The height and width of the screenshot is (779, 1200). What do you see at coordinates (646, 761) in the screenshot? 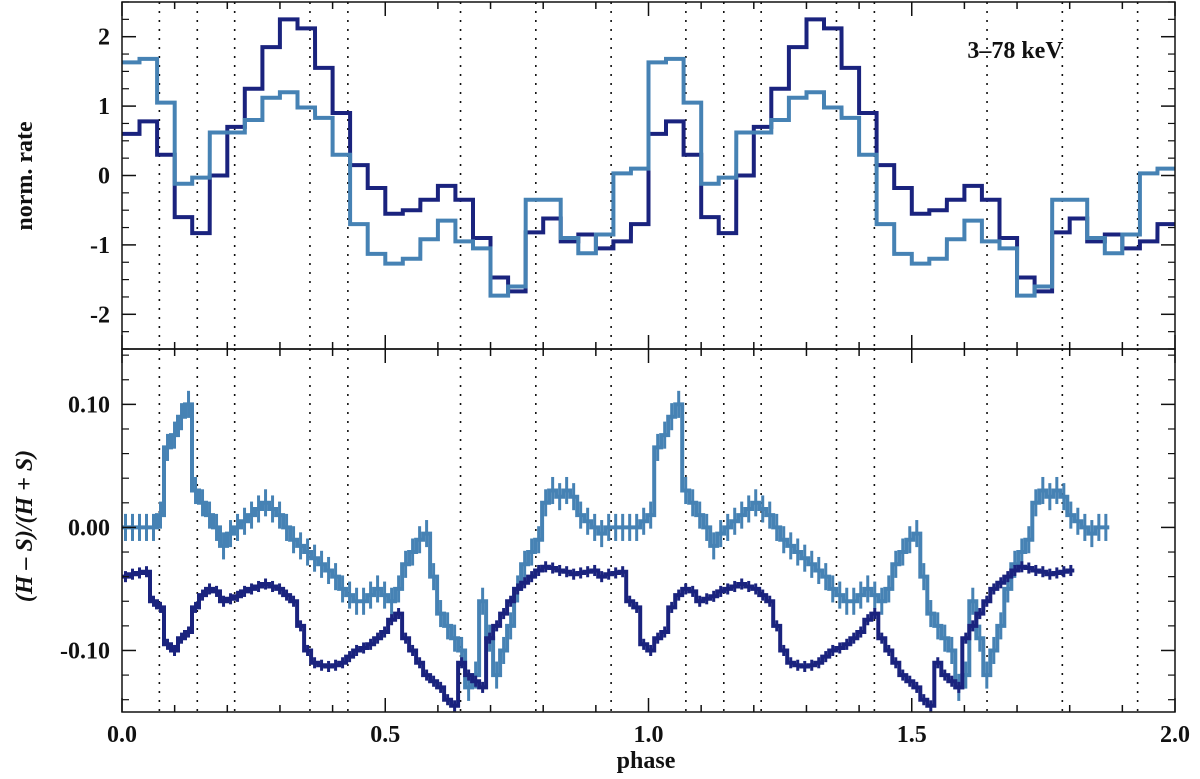
I see `x-axis-label: phase` at bounding box center [646, 761].